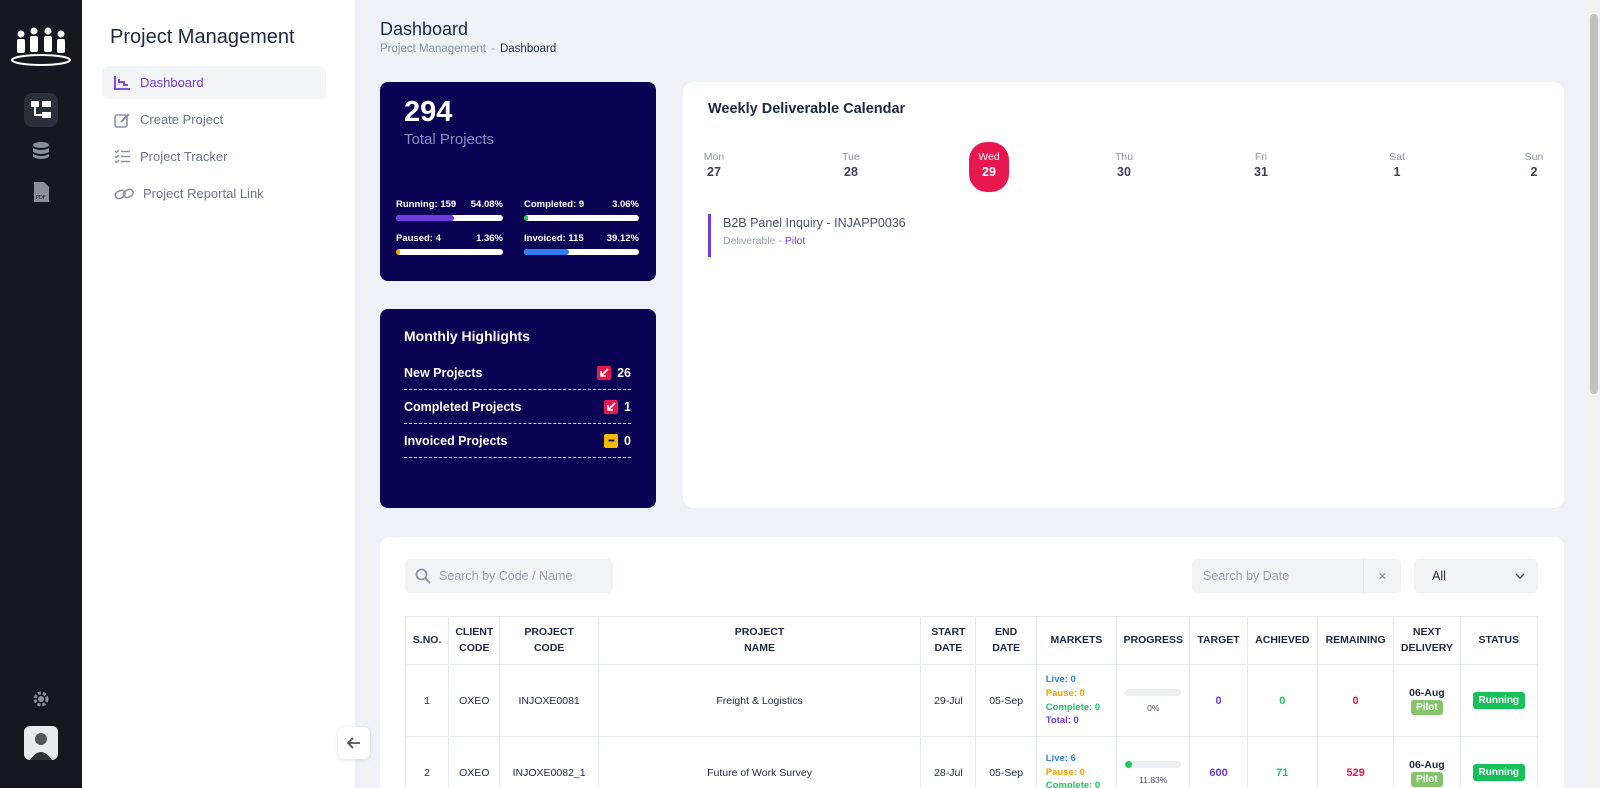  I want to click on cell-remaining: 529, so click(1355, 762).